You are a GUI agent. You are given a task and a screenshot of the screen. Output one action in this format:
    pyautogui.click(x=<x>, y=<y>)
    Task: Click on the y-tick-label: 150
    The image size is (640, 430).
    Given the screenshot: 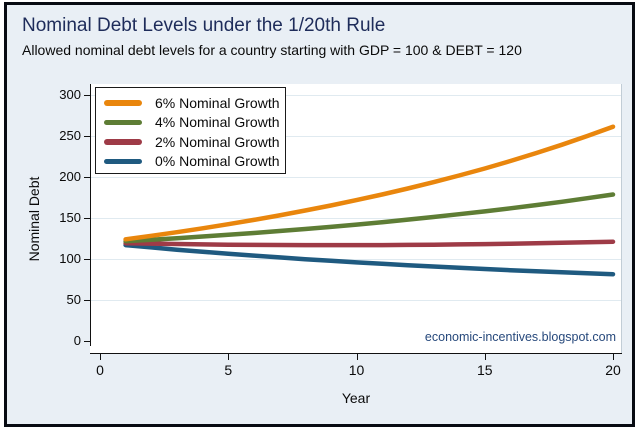 What is the action you would take?
    pyautogui.click(x=70, y=217)
    